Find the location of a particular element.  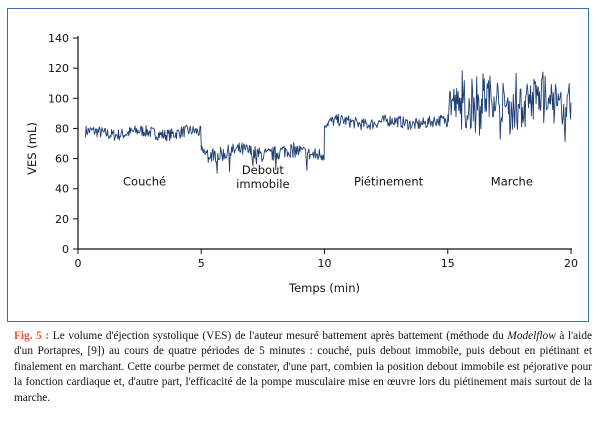

y-tick-label: 80 is located at coordinates (62, 128).